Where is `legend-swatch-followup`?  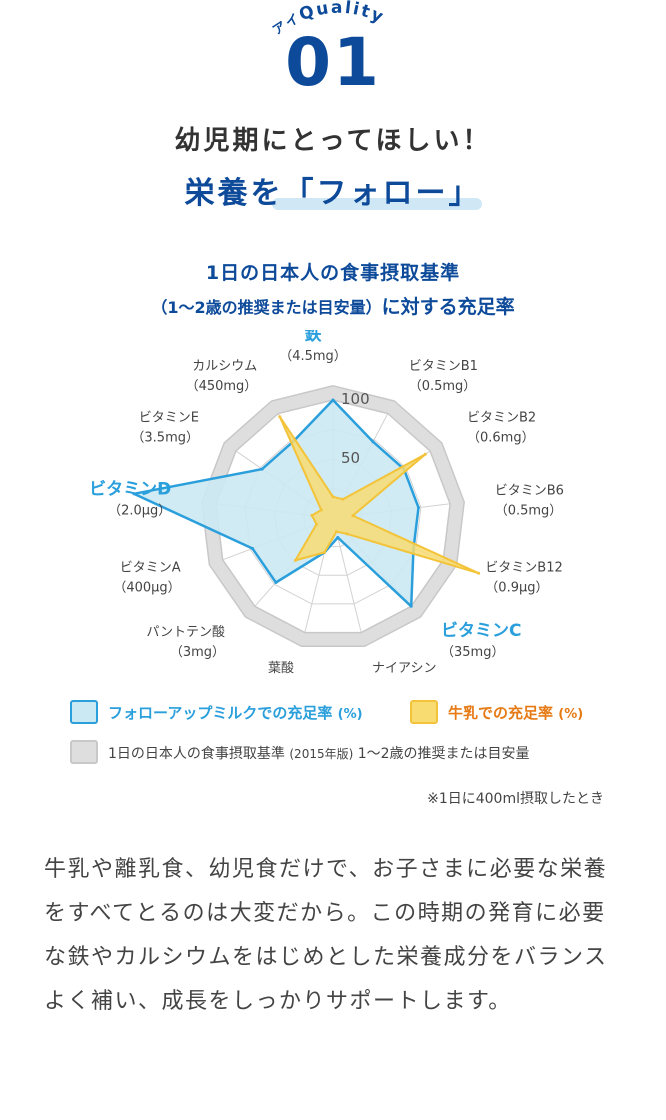
legend-swatch-followup is located at coordinates (84, 712).